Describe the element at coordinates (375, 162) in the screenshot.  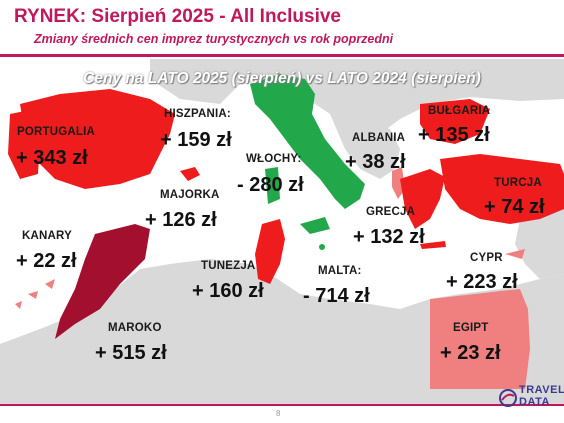
I see `value-albania: + 38 zł` at that location.